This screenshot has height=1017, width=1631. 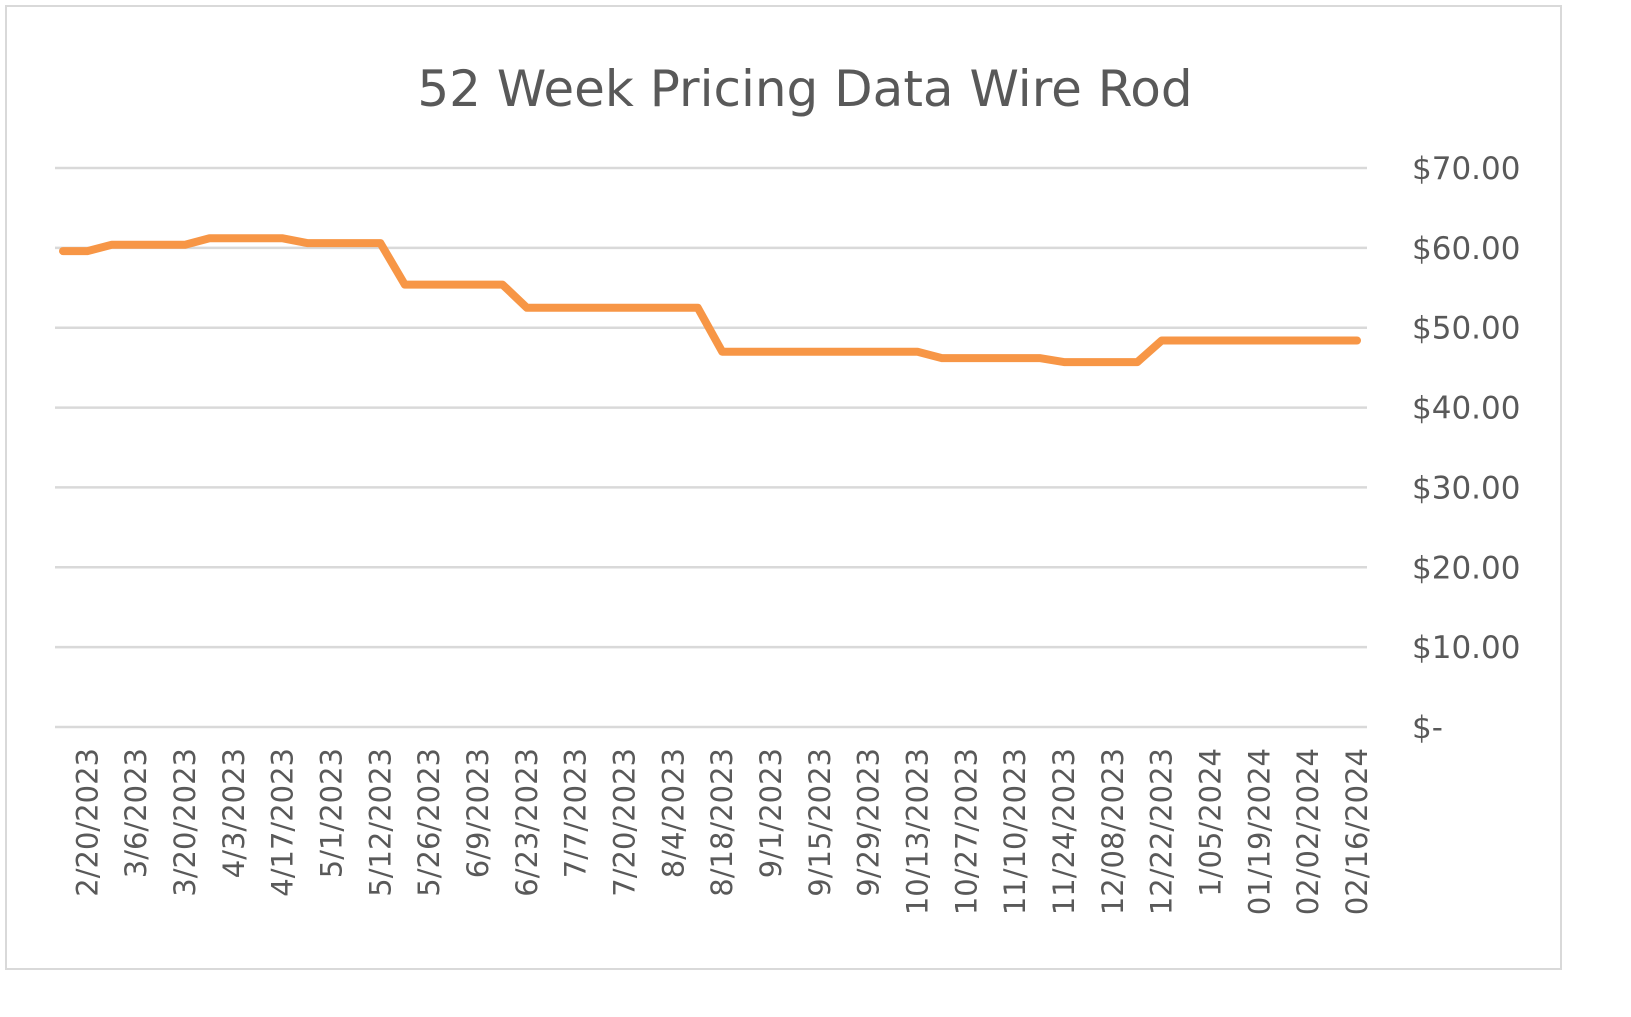 What do you see at coordinates (332, 813) in the screenshot?
I see `x-tick-label: 5/1/2023` at bounding box center [332, 813].